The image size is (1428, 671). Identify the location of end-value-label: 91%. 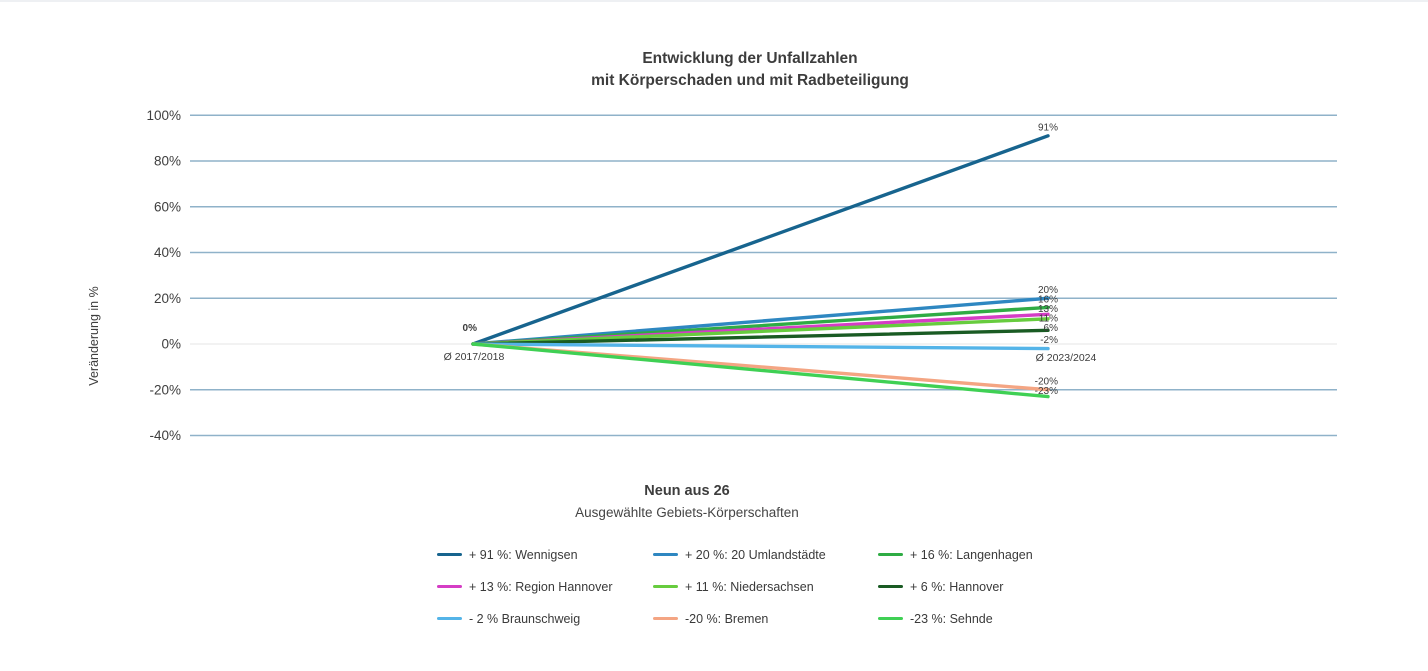
(1048, 127).